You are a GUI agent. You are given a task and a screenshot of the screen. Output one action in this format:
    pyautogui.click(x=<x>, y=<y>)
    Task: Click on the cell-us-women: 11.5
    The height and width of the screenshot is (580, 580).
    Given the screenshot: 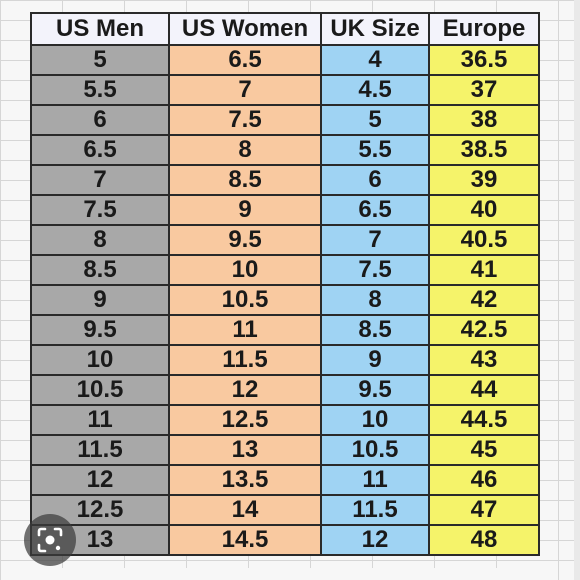 What is the action you would take?
    pyautogui.click(x=245, y=360)
    